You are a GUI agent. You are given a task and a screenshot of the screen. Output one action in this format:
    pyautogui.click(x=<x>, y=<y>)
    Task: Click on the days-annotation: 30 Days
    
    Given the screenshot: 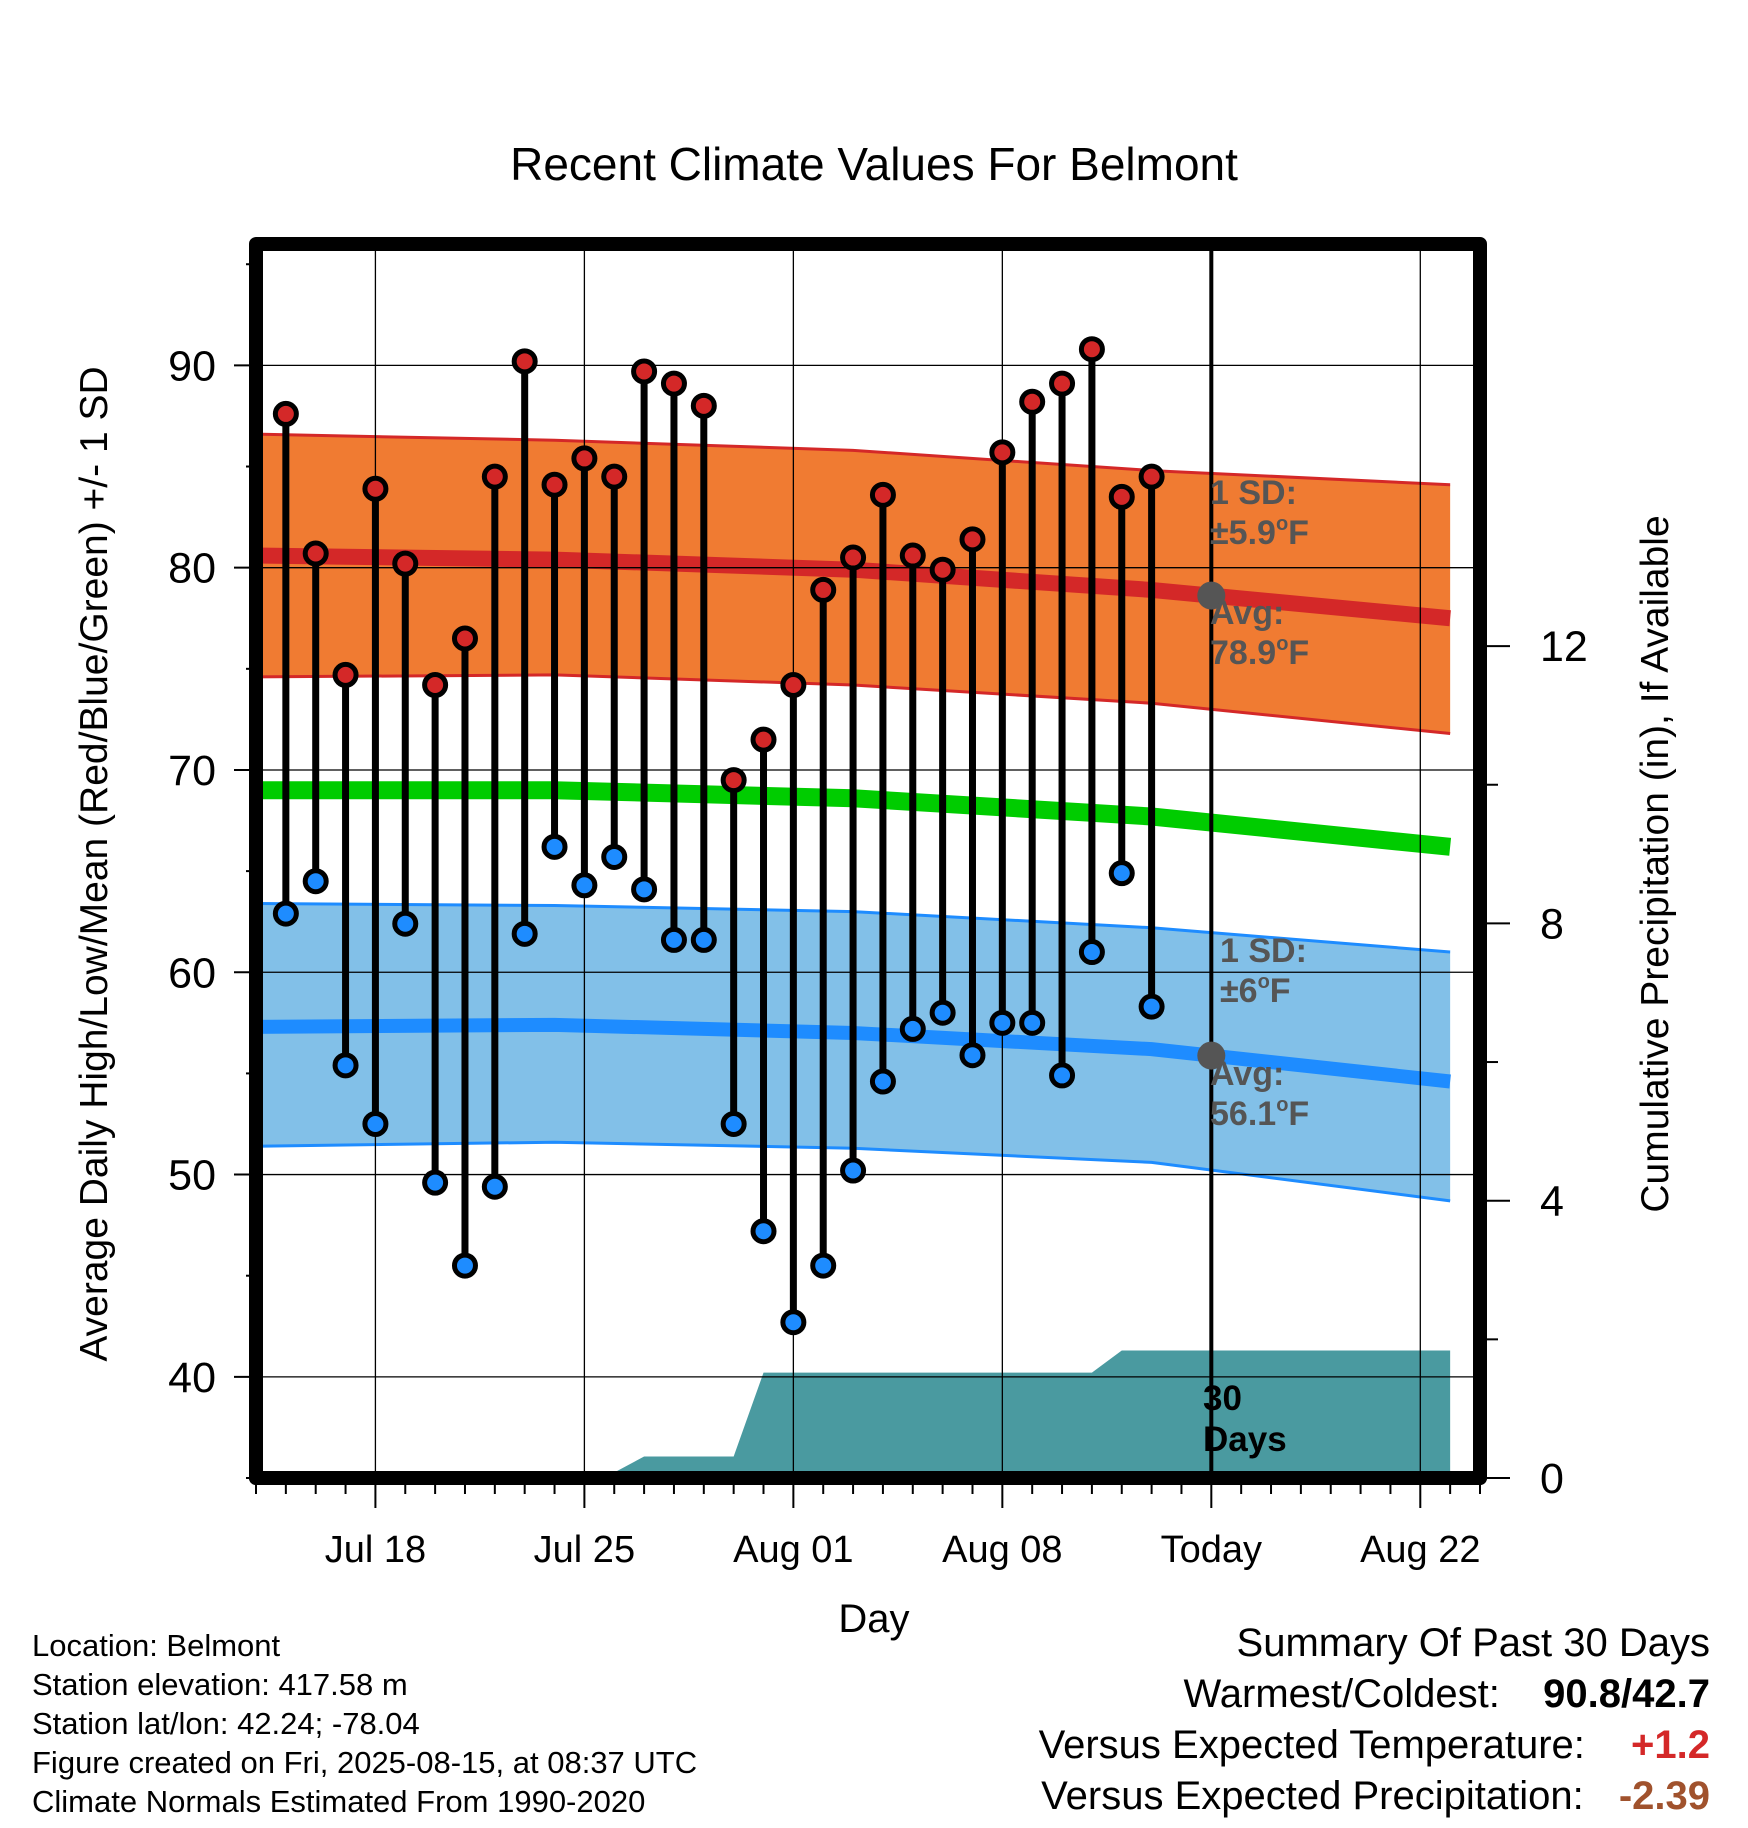 What is the action you would take?
    pyautogui.click(x=1245, y=1419)
    